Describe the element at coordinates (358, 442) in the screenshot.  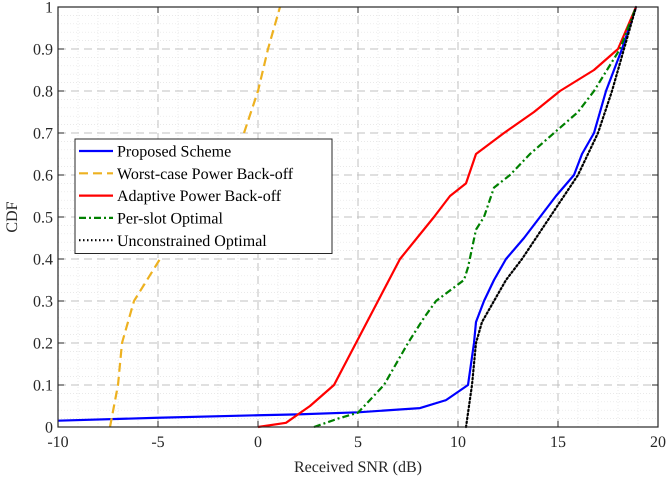
I see `x-tick-label: 5` at that location.